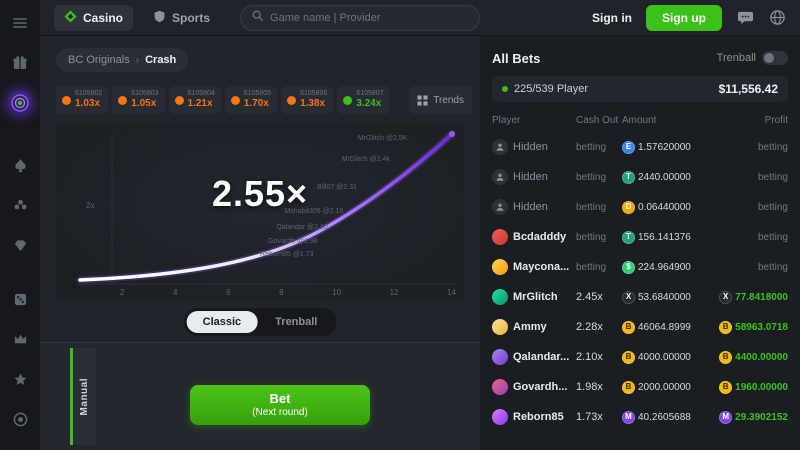 The width and height of the screenshot is (800, 450). Describe the element at coordinates (370, 17) in the screenshot. I see `search-input` at that location.